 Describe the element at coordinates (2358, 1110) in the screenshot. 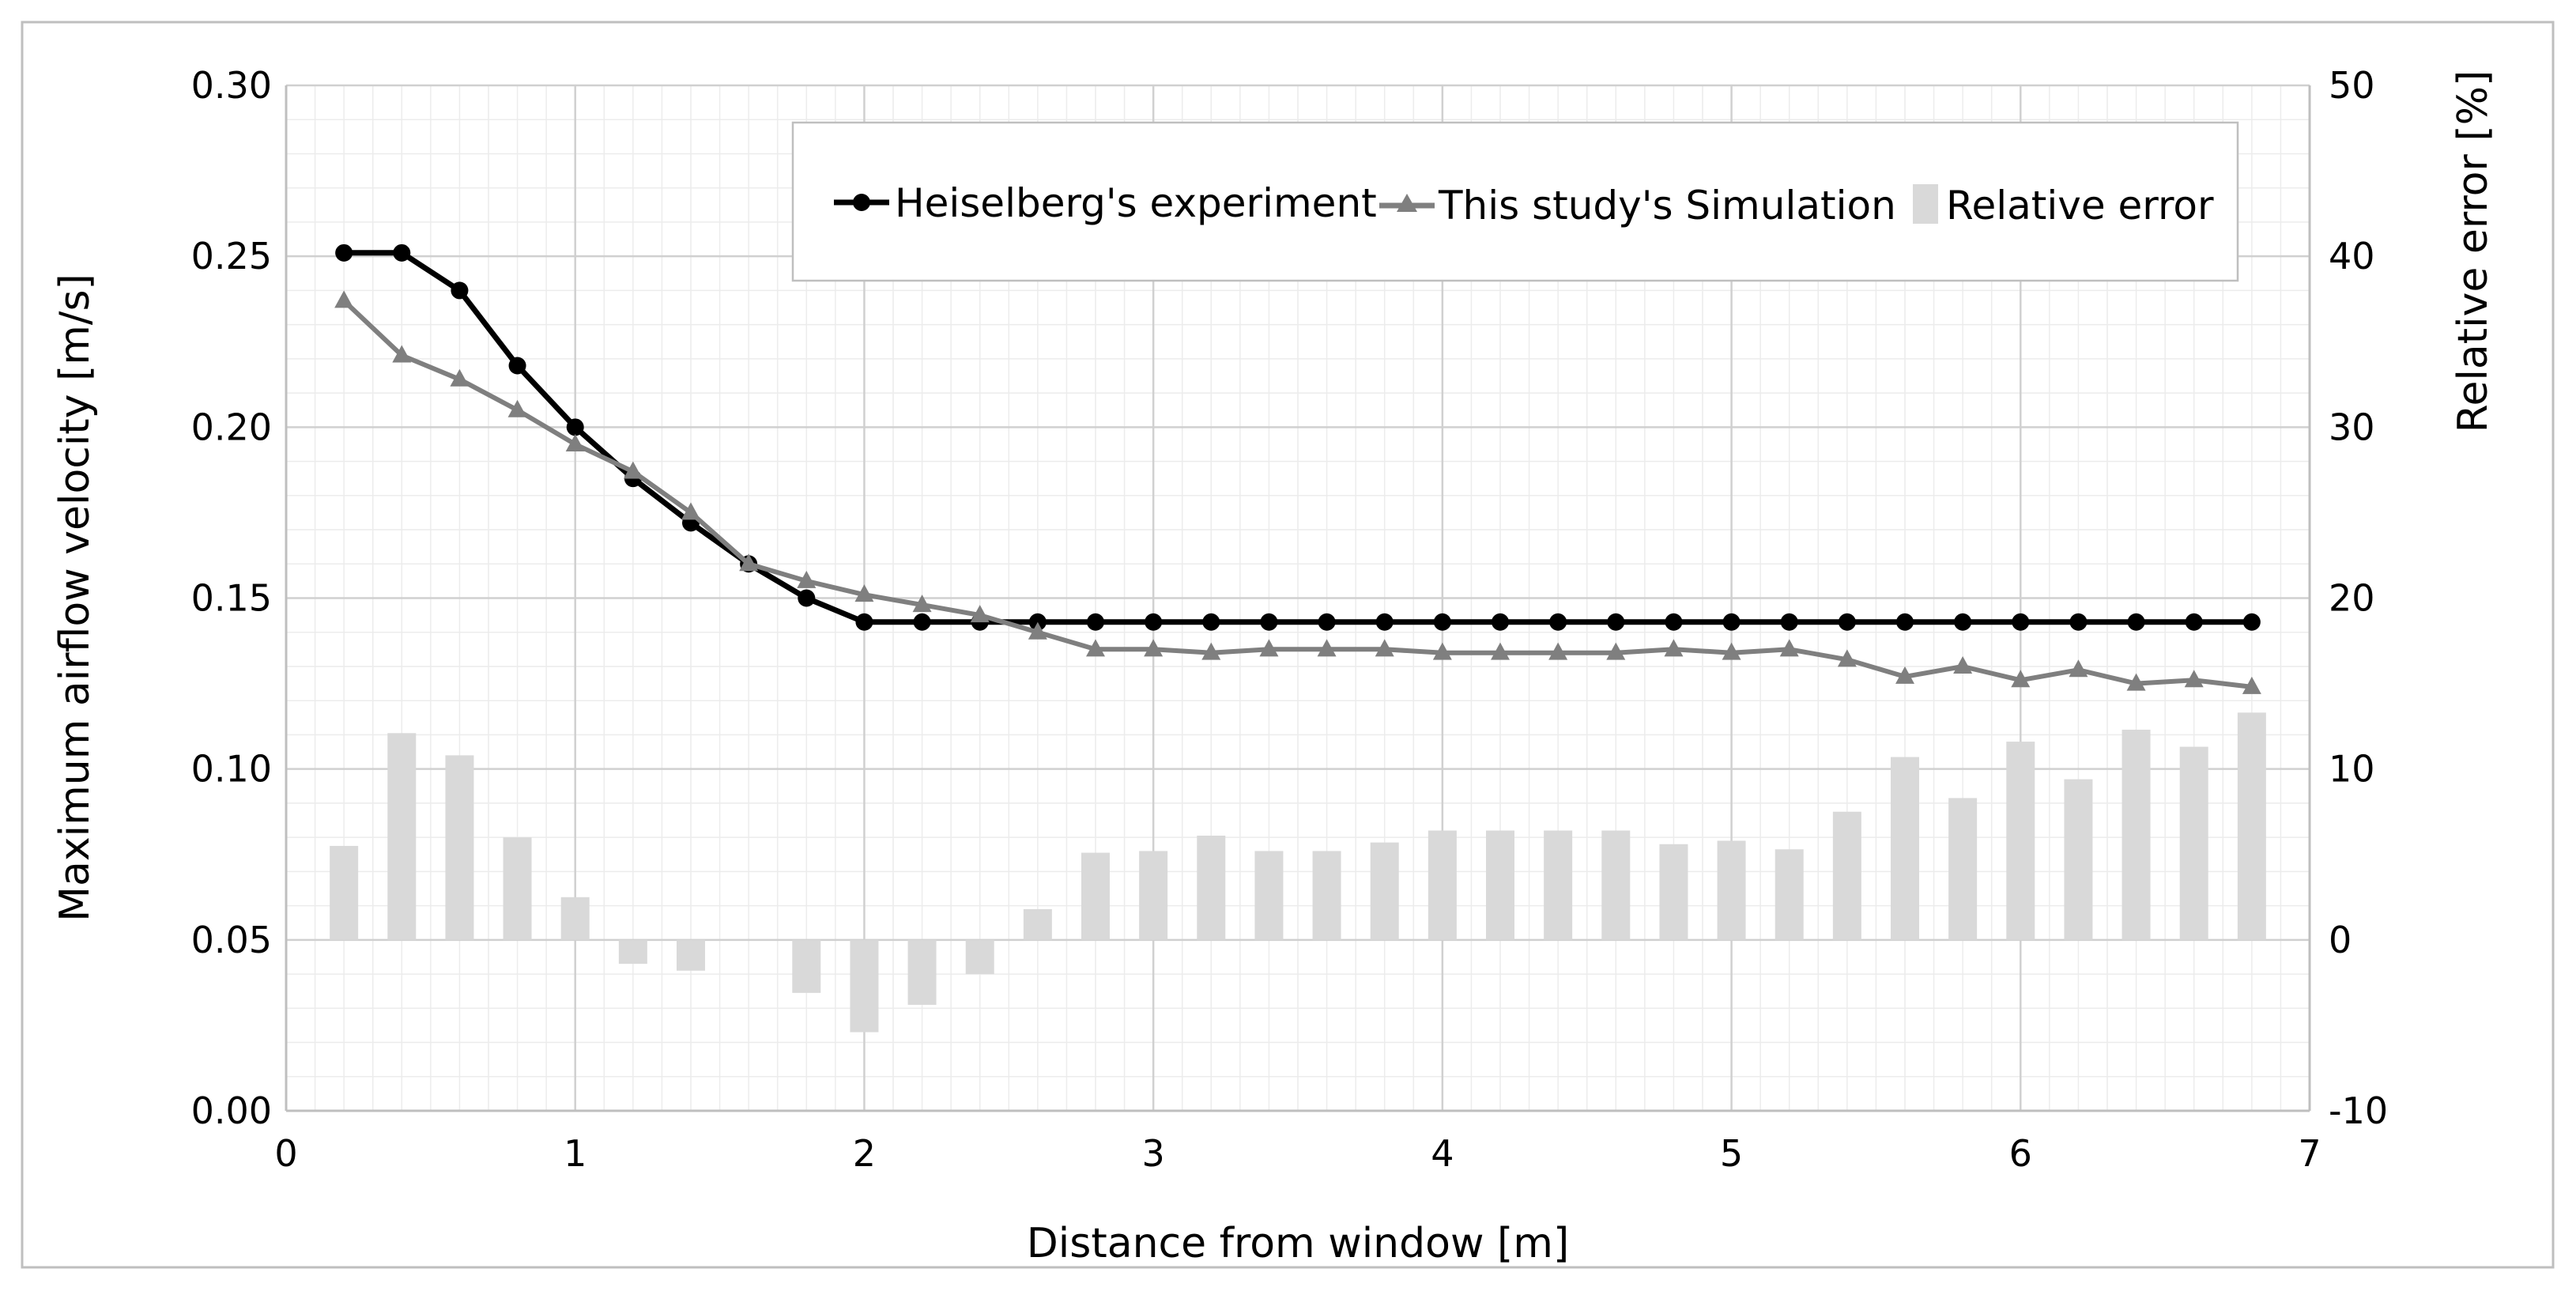

I see `y2-tick-label: -10` at that location.